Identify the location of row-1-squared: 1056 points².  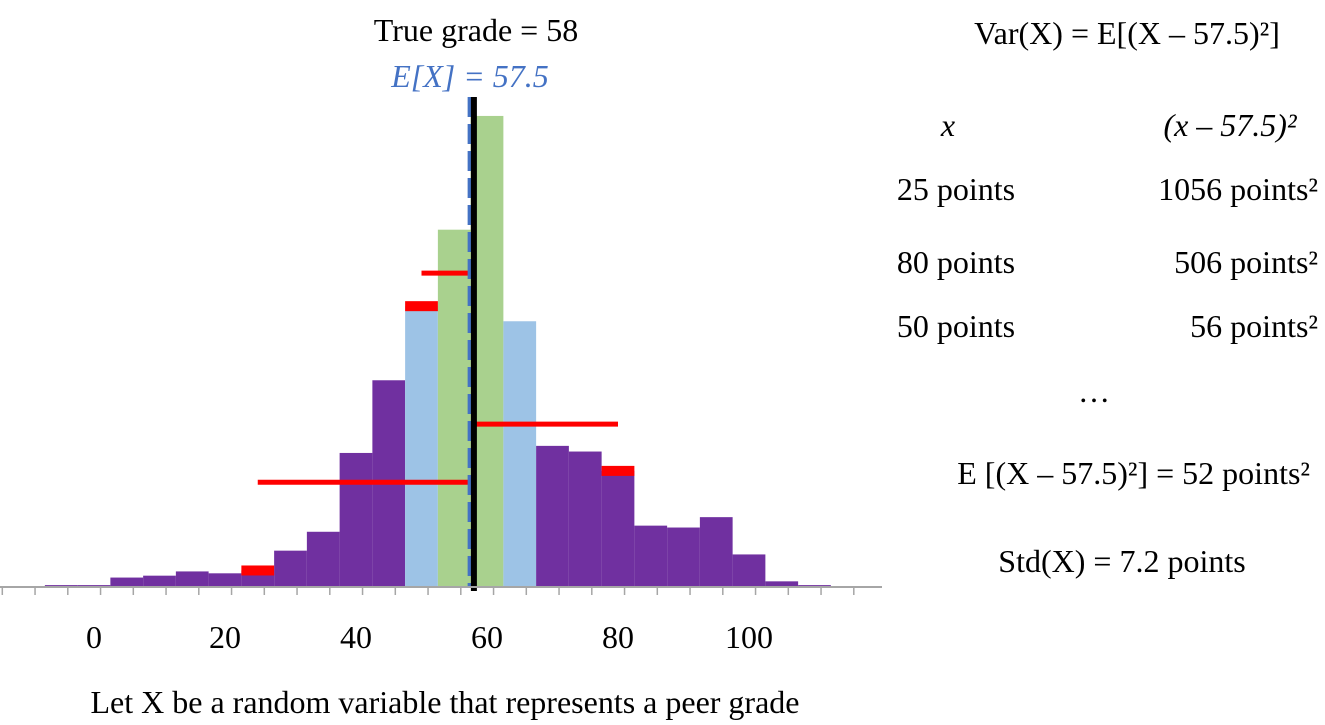
(1238, 189).